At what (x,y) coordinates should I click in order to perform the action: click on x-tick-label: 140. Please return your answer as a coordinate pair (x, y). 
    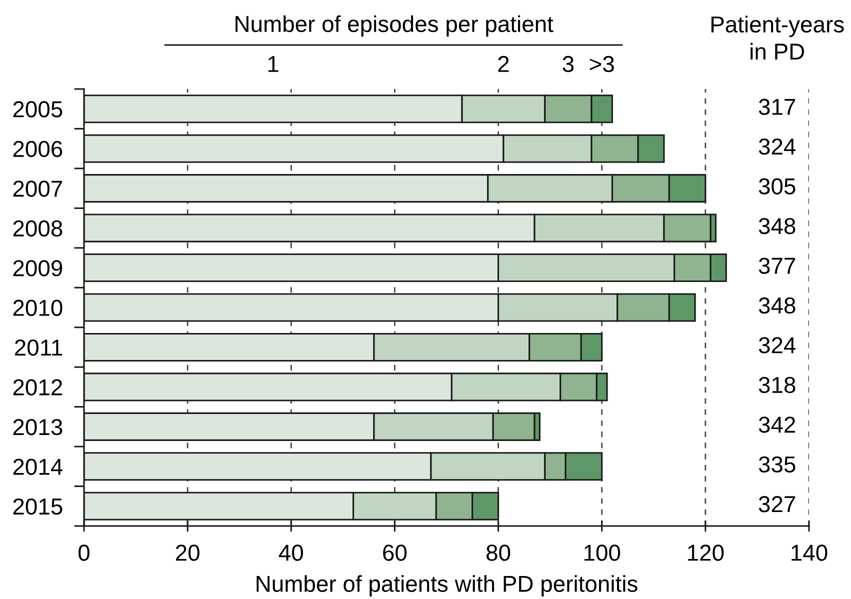
    Looking at the image, I should click on (810, 552).